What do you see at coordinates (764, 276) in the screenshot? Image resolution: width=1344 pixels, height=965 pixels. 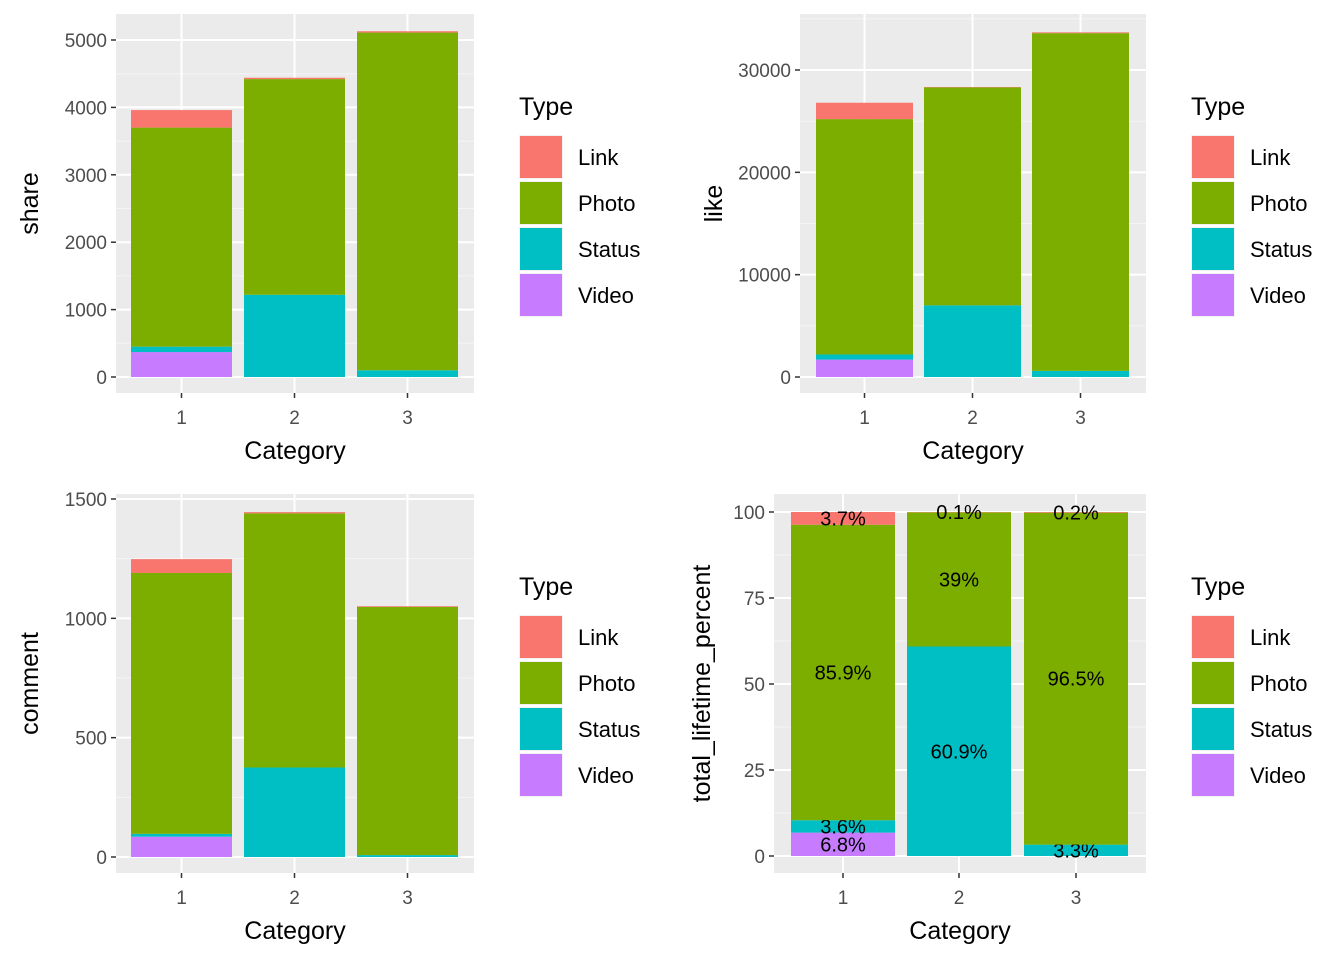 I see `y-tick-label: 10000` at bounding box center [764, 276].